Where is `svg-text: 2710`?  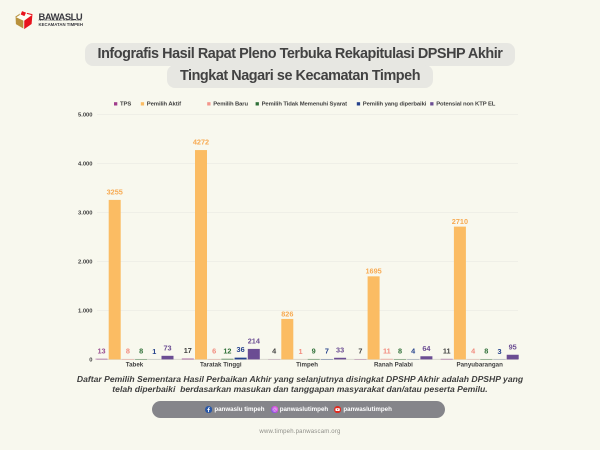
svg-text: 2710 is located at coordinates (460, 221).